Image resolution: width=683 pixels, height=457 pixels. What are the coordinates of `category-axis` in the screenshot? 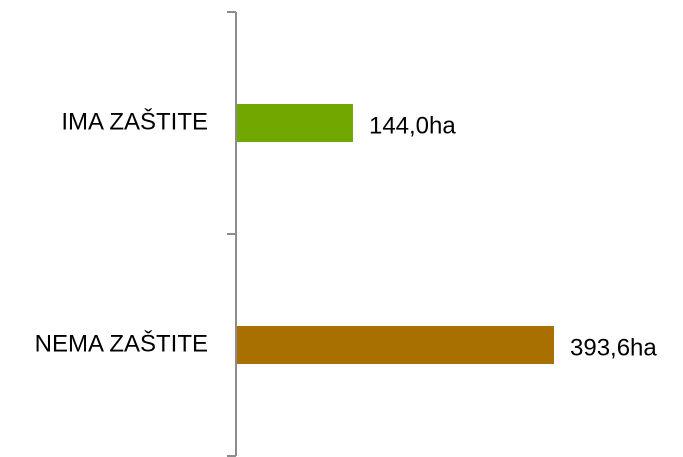 It's located at (232, 234).